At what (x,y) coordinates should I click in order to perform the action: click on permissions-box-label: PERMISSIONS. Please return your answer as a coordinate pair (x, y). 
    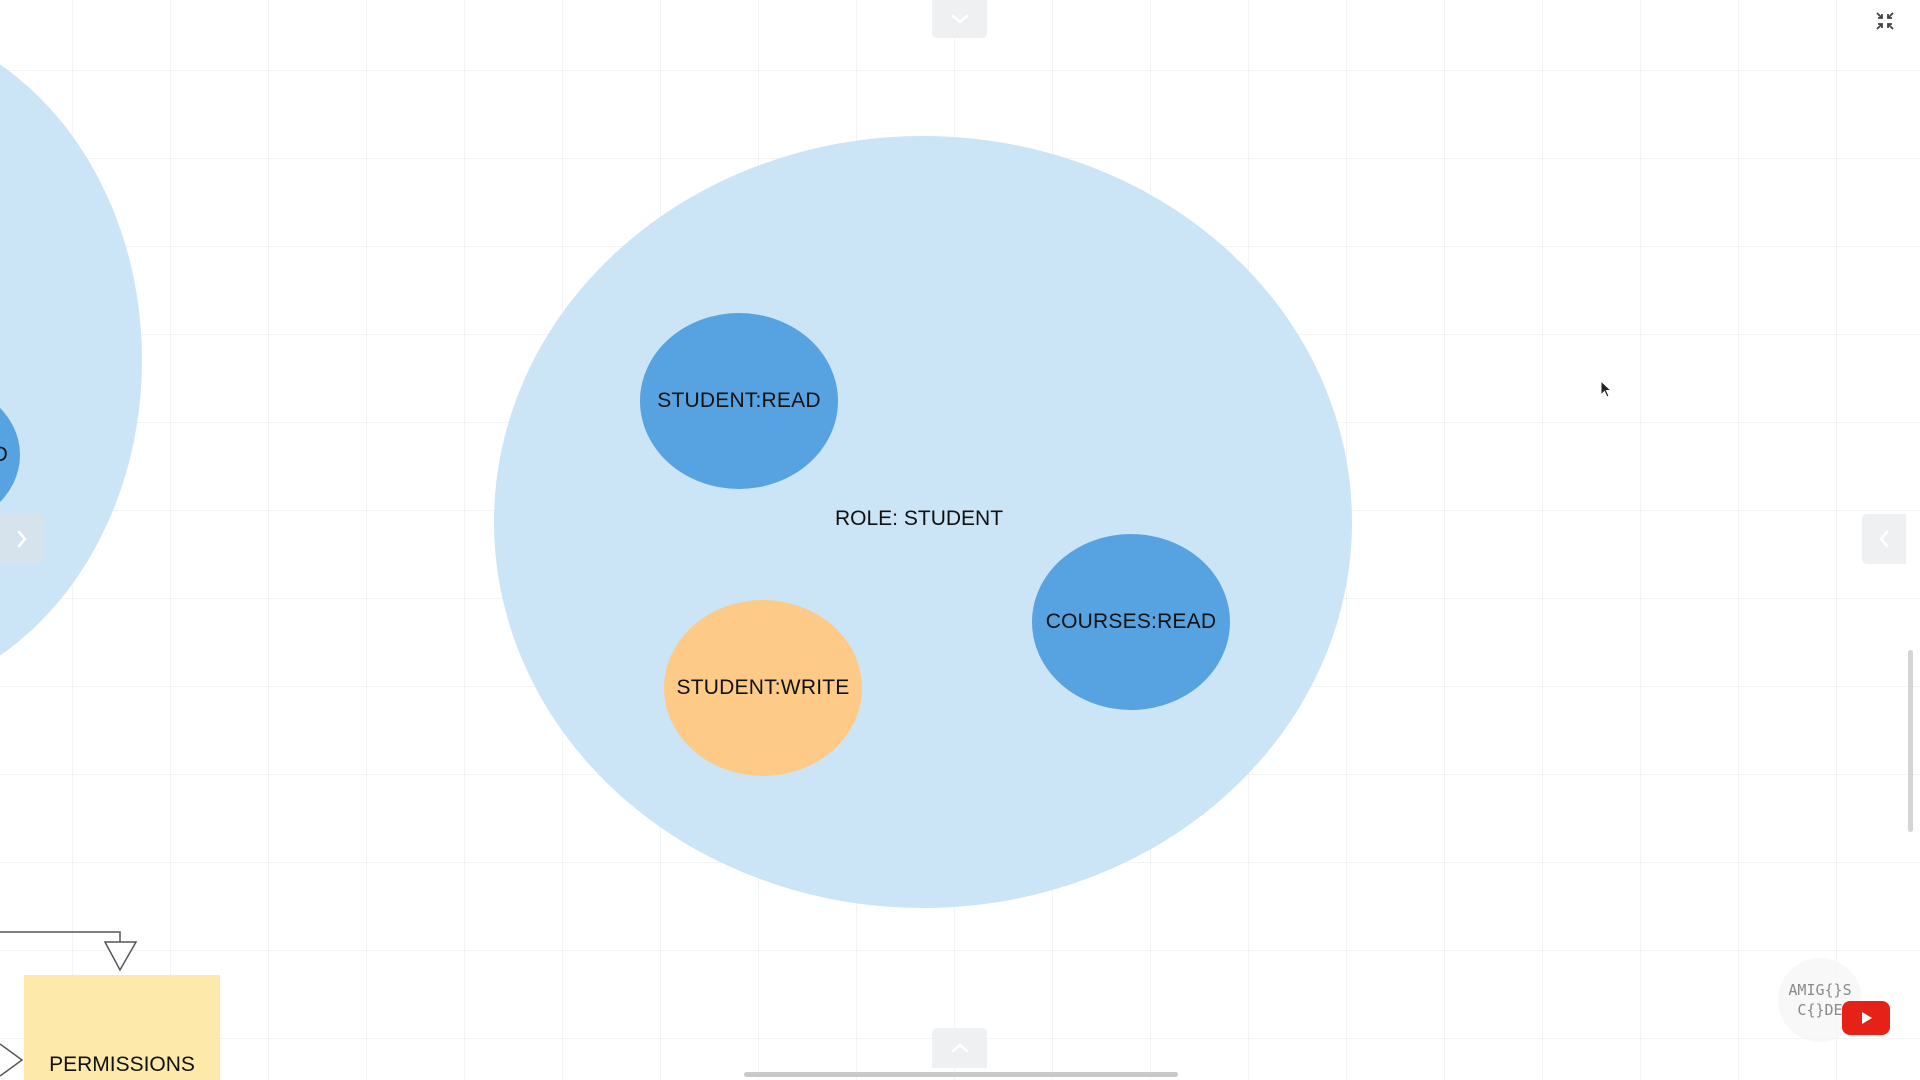
    Looking at the image, I should click on (122, 1064).